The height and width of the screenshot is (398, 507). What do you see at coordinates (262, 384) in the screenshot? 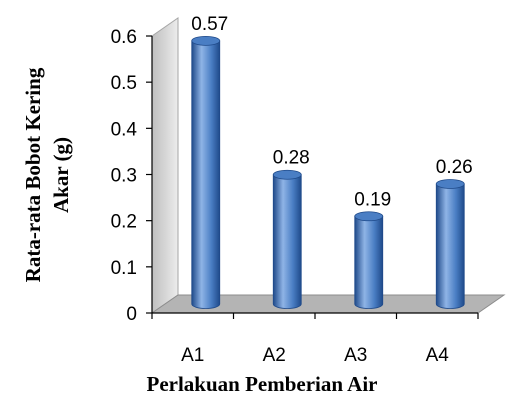
I see `x-axis-title: Perlakuan Pemberian Air` at bounding box center [262, 384].